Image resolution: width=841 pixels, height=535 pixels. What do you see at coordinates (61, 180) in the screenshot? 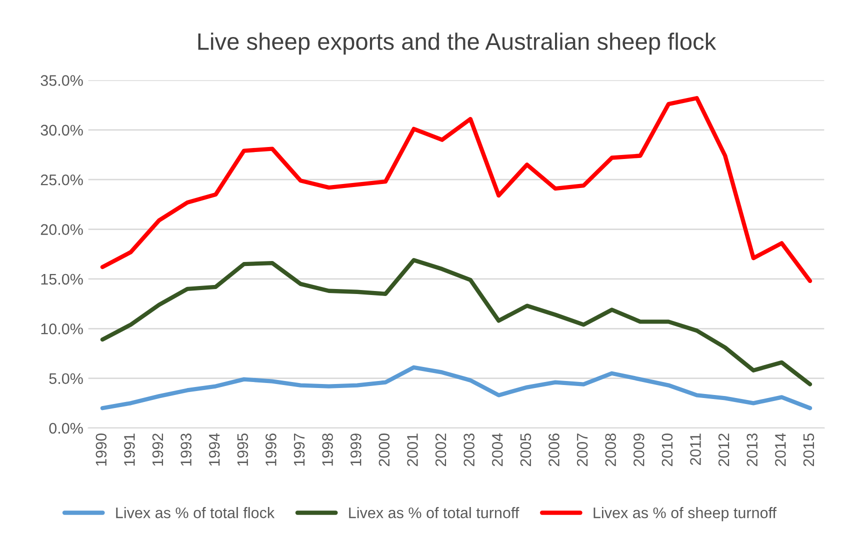
I see `y-tick-label: 25.0%` at bounding box center [61, 180].